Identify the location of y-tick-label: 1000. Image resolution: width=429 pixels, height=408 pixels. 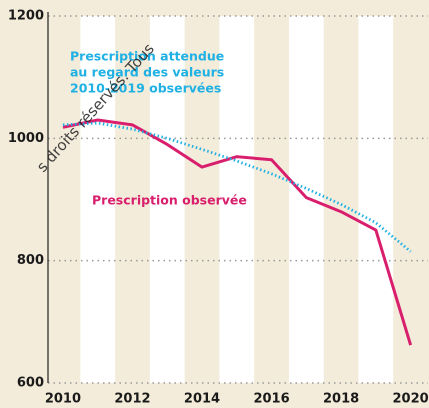
(26, 138).